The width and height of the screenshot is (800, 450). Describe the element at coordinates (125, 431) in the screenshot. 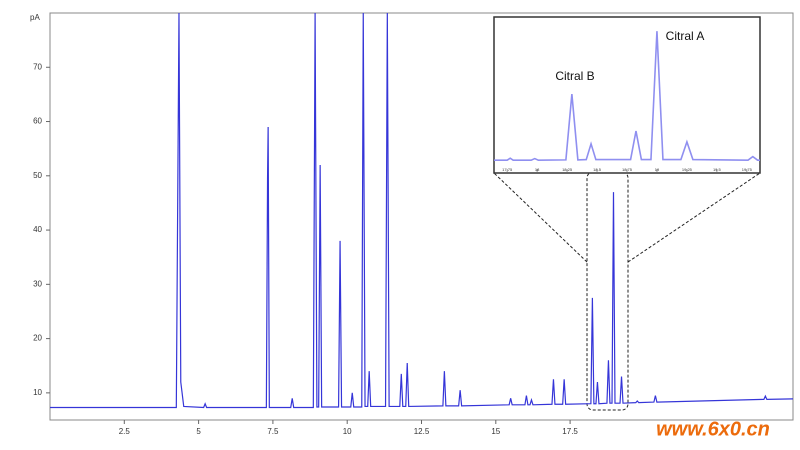

I see `x-tick-label: 2.5` at that location.